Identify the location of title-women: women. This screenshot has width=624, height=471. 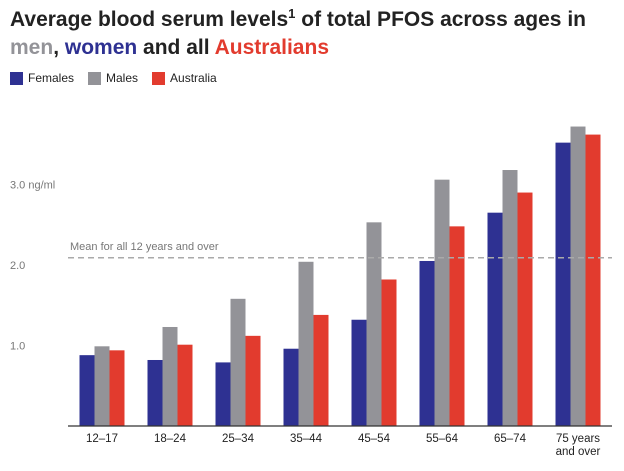
(101, 47).